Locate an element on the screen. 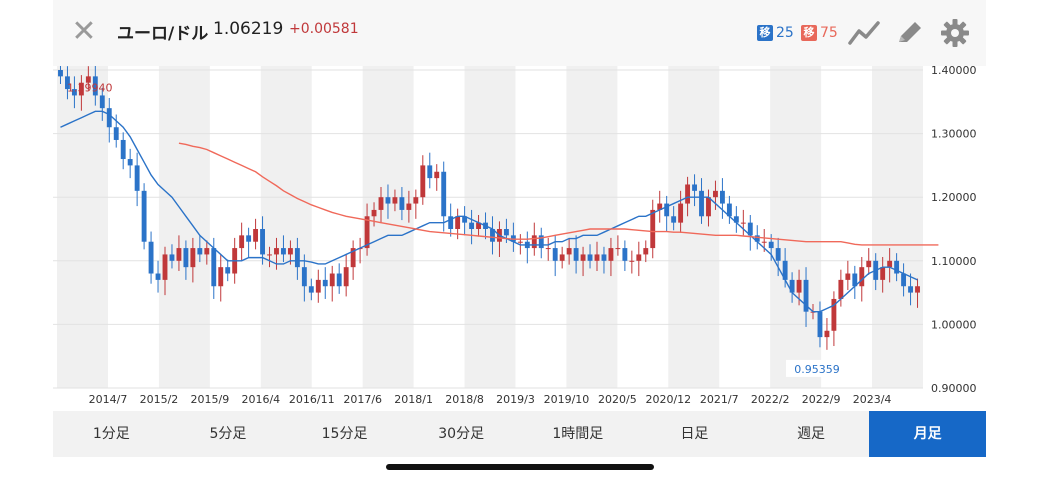 This screenshot has height=480, width=1039. low-price-label-bg is located at coordinates (816, 368).